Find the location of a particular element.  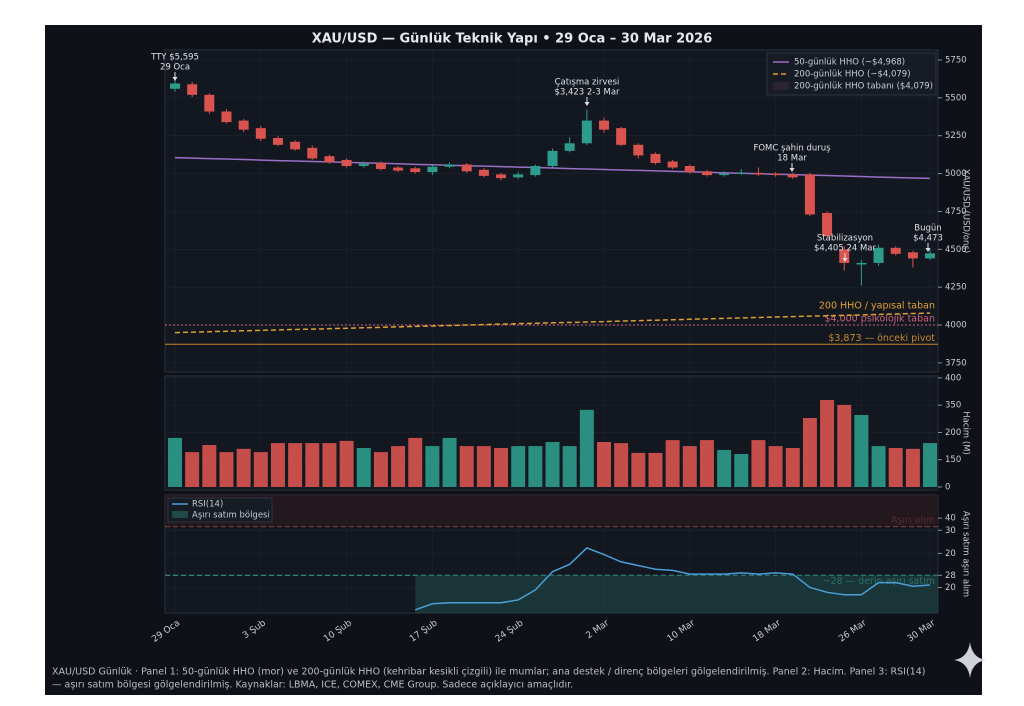

annotation: Stabilizasyon is located at coordinates (845, 239).